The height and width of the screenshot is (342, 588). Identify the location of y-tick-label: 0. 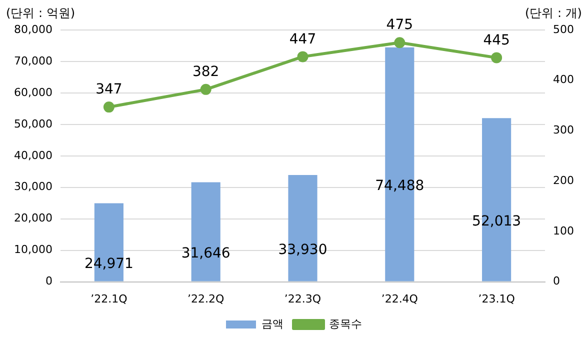
(48, 281).